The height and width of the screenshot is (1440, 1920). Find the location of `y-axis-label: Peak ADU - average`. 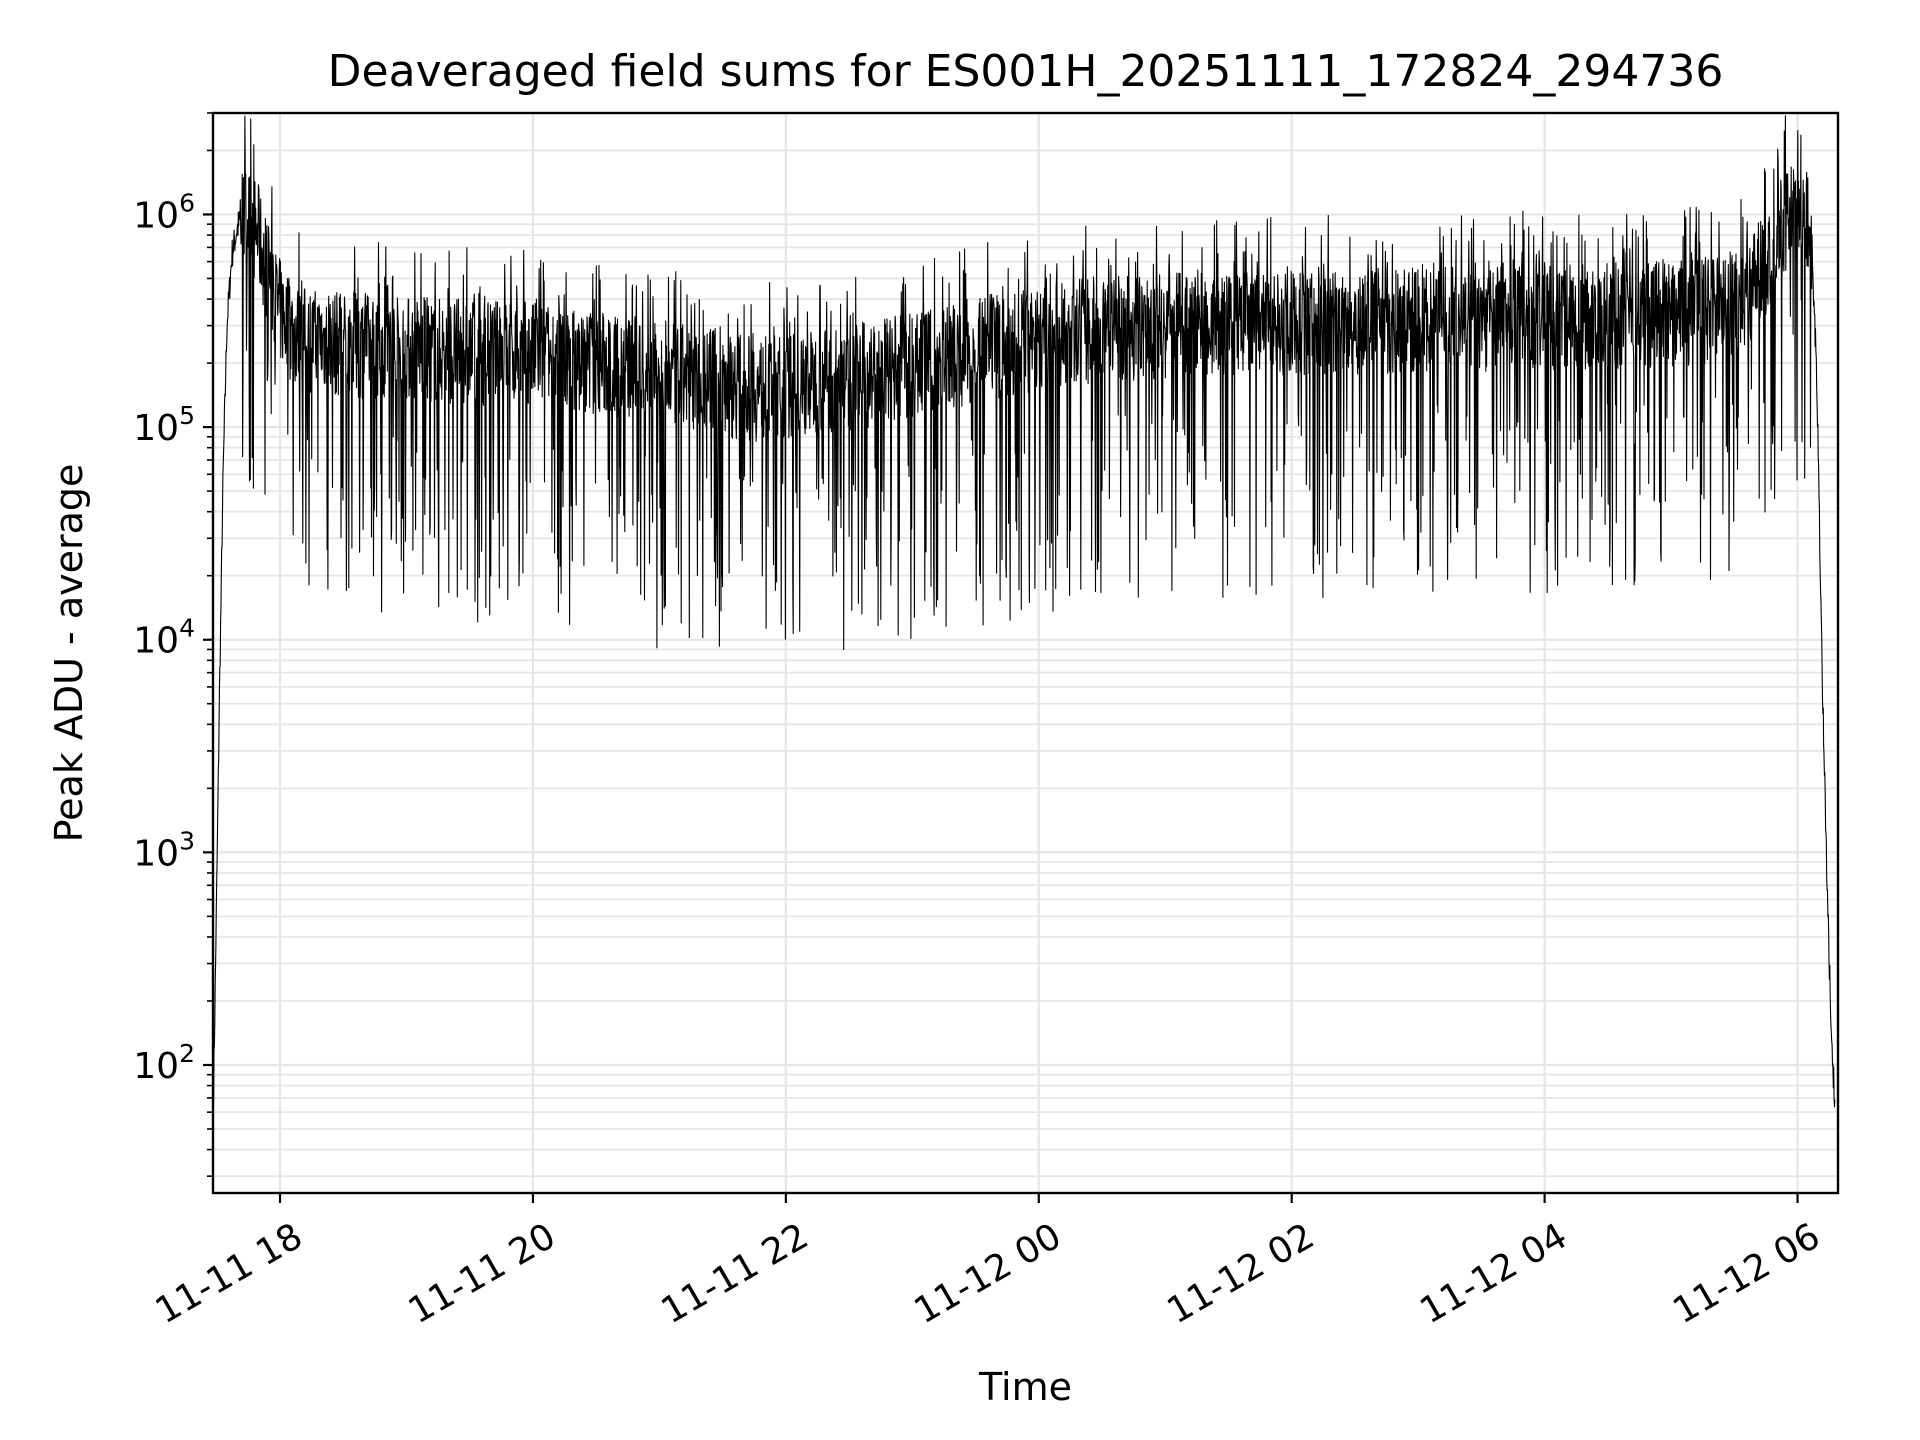

y-axis-label: Peak ADU - average is located at coordinates (69, 653).